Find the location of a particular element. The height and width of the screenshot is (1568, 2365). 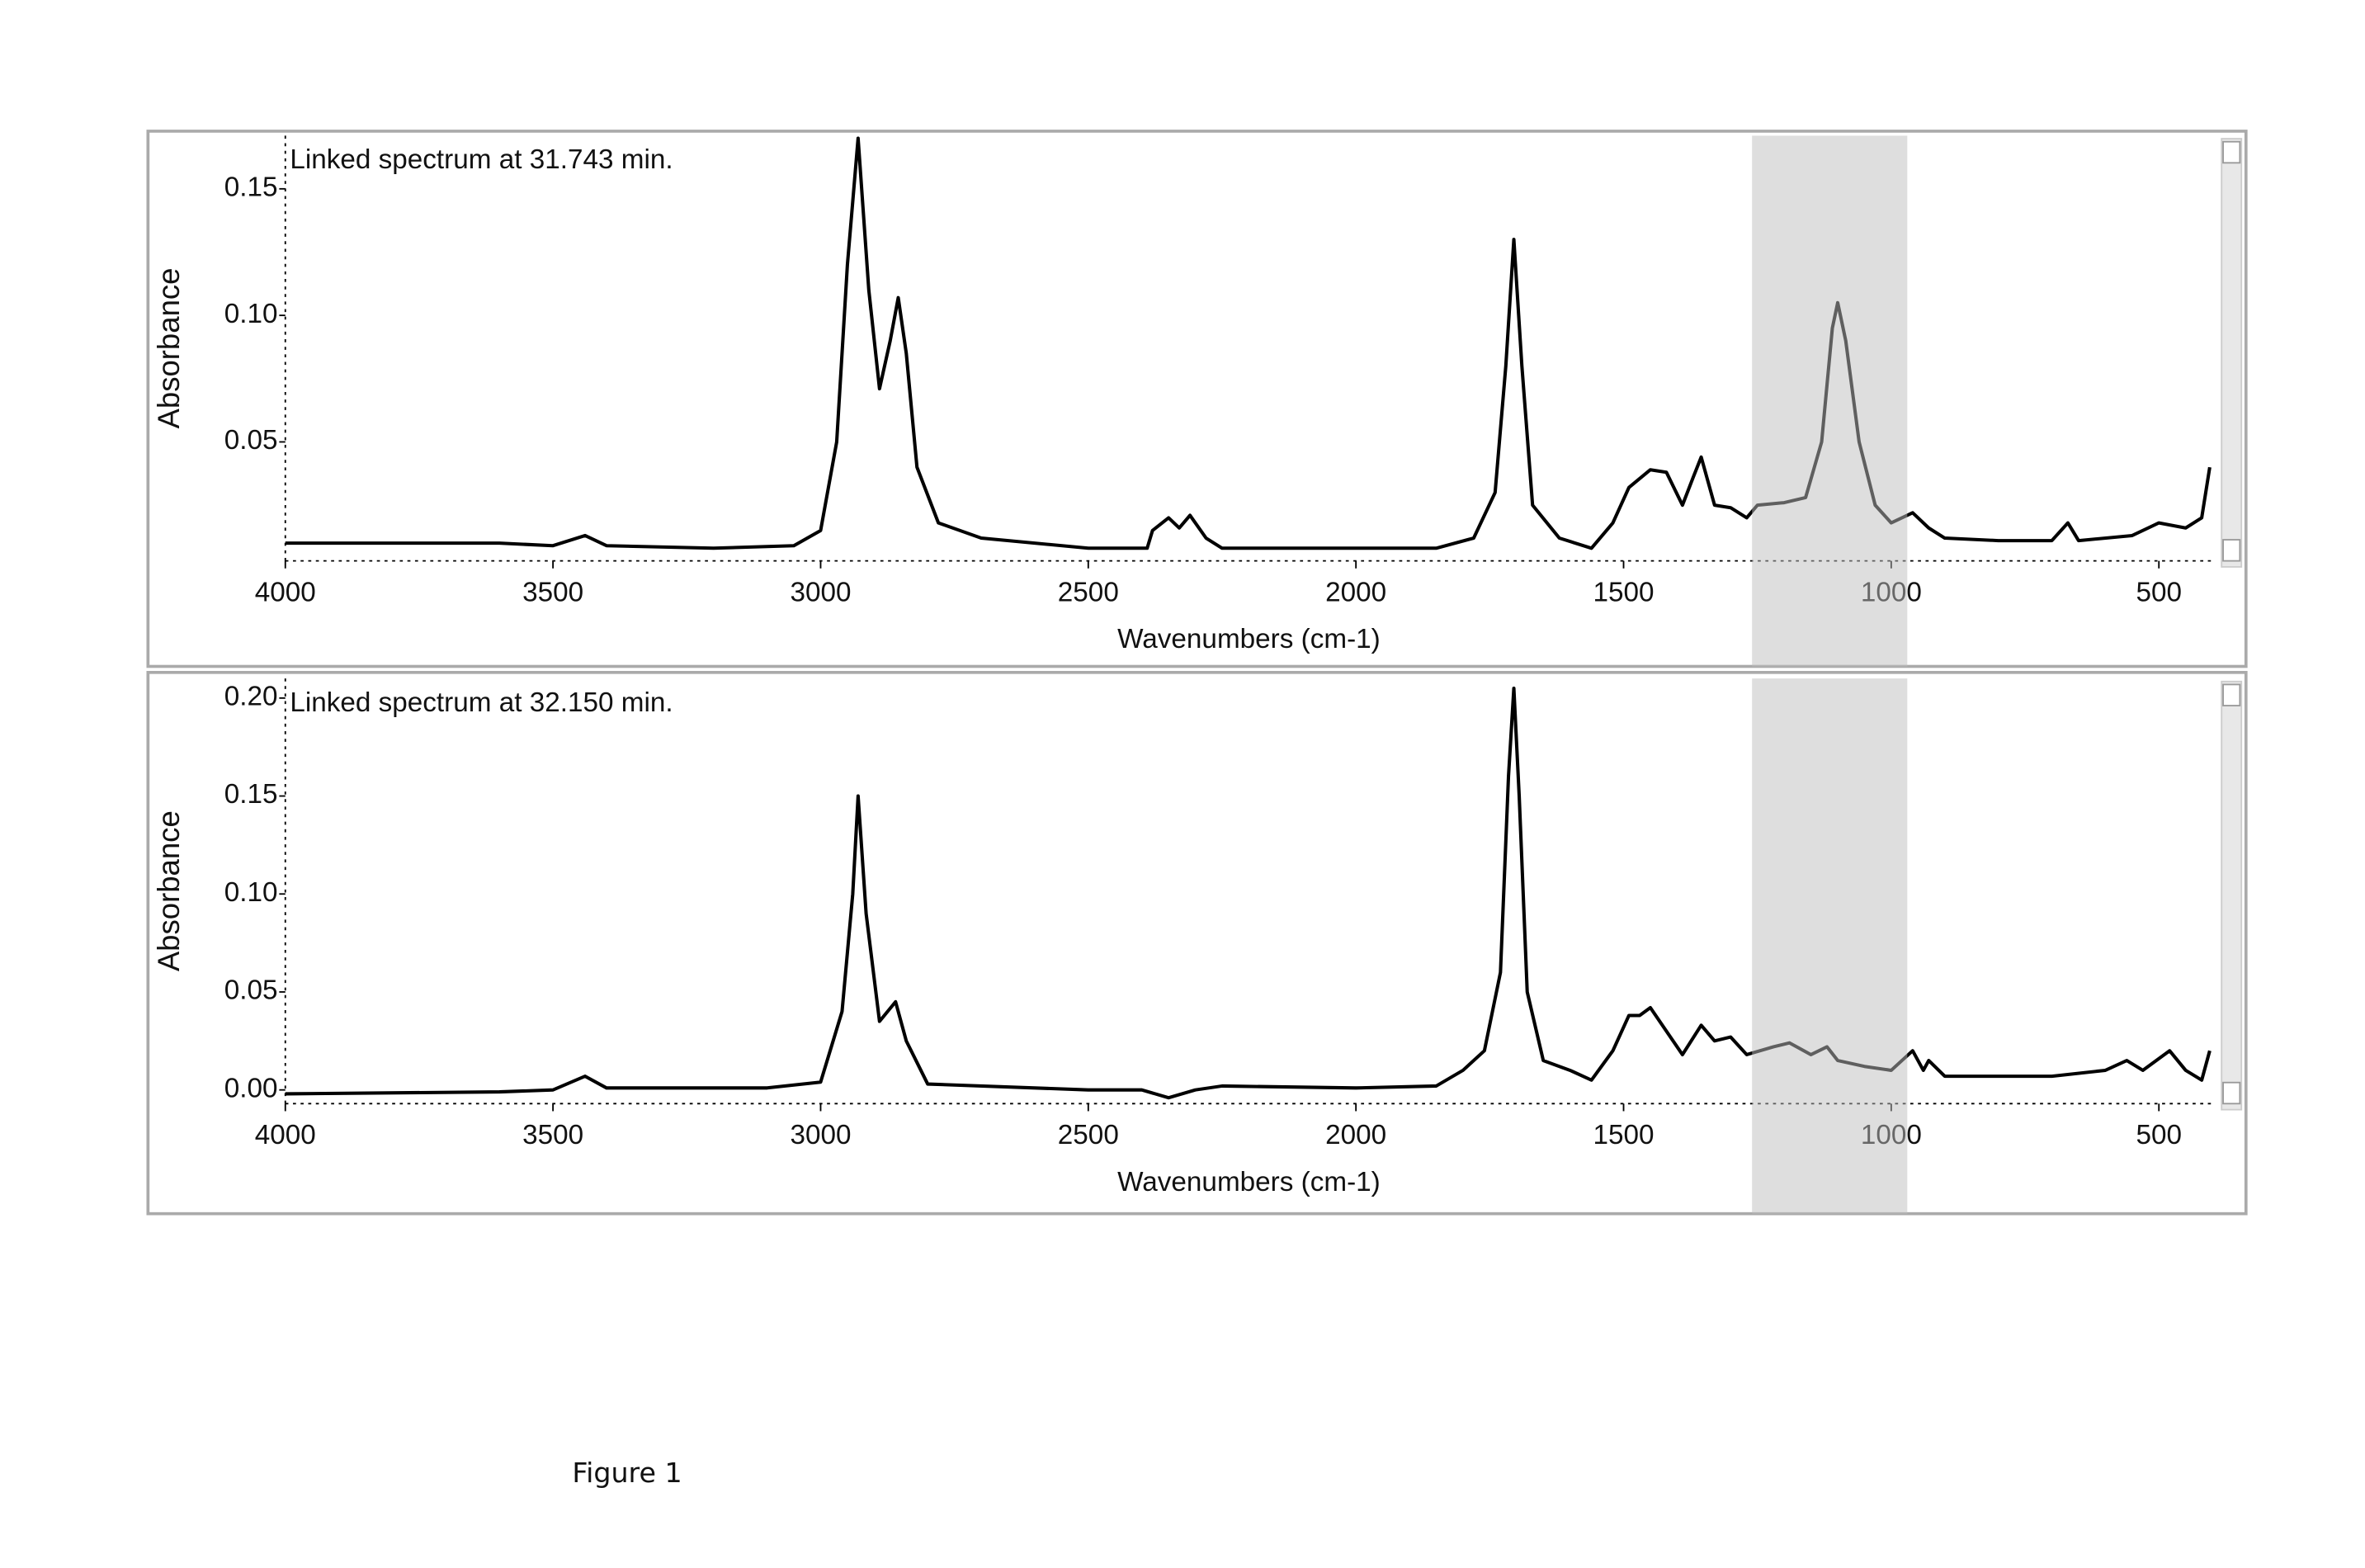

annotation: Linked spectrum at 31.743 min. is located at coordinates (481, 159).